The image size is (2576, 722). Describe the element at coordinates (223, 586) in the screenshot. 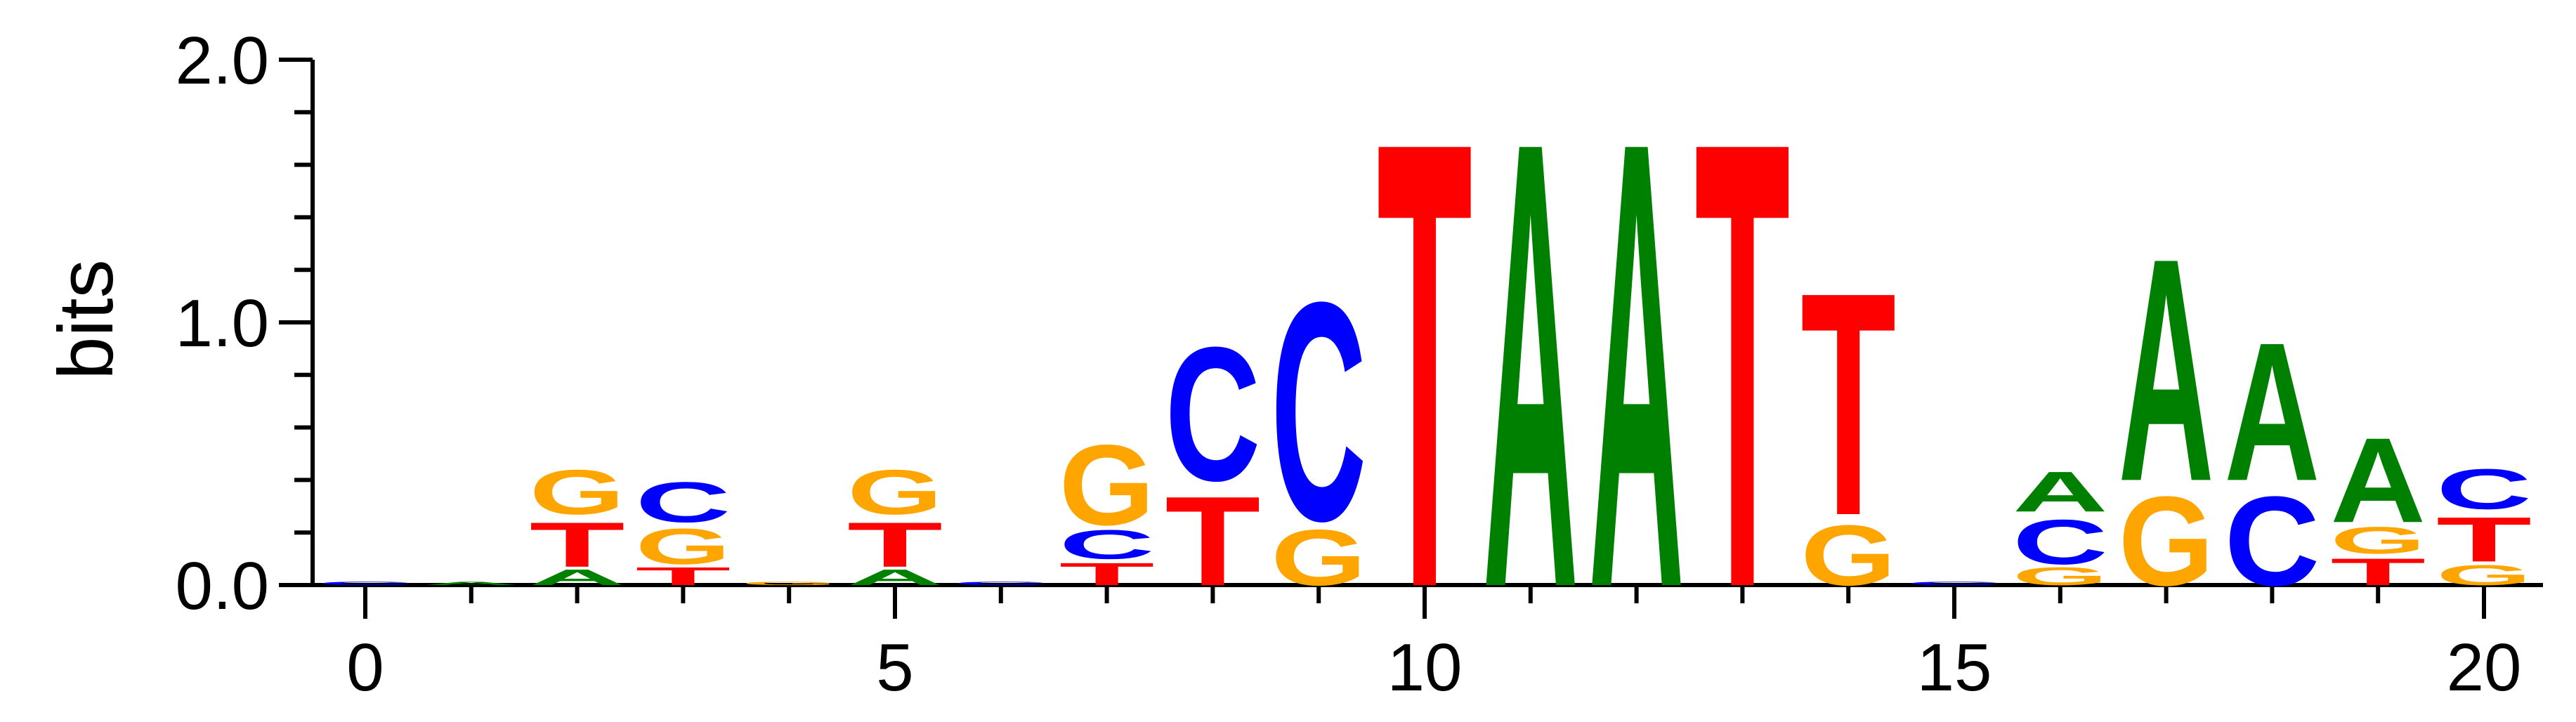

I see `y-tick-label: 0.0` at that location.